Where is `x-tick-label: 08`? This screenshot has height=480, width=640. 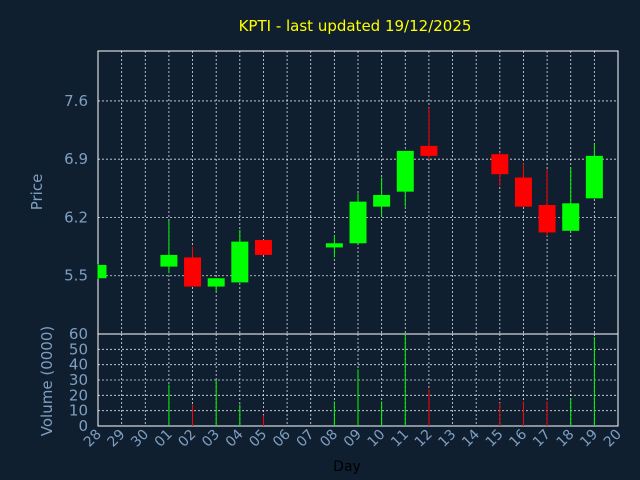
x-tick-label: 08 is located at coordinates (329, 439).